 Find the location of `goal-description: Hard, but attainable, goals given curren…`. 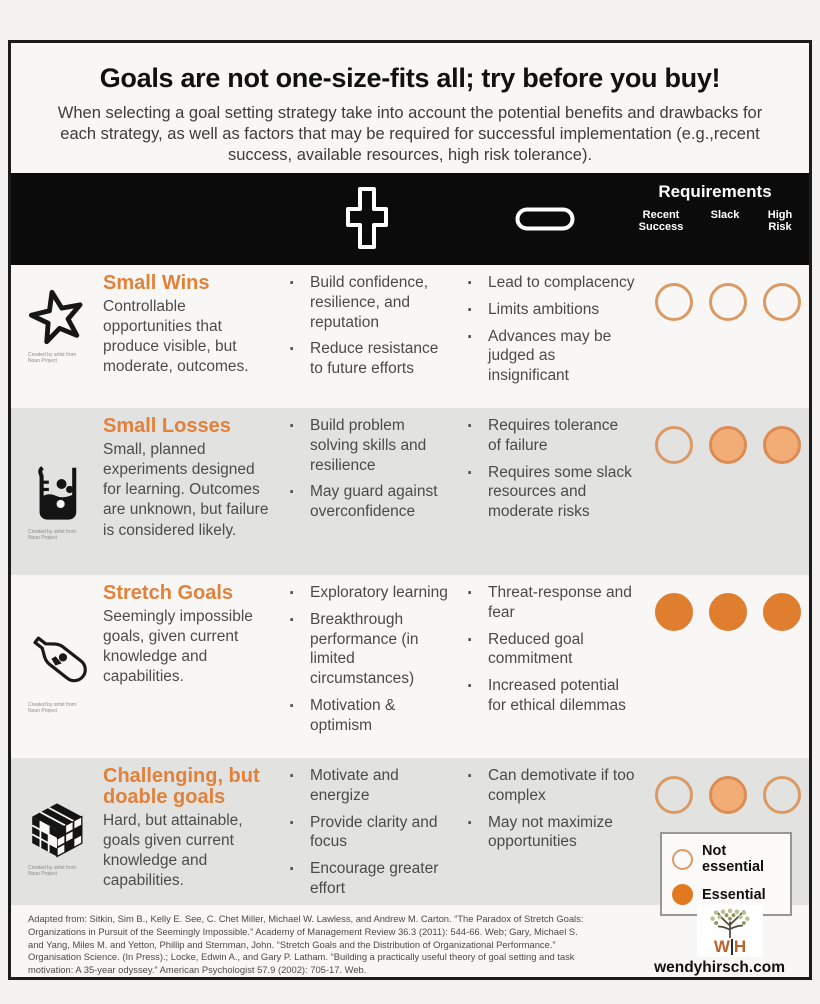

goal-description: Hard, but attainable, goals given curren… is located at coordinates (173, 851).